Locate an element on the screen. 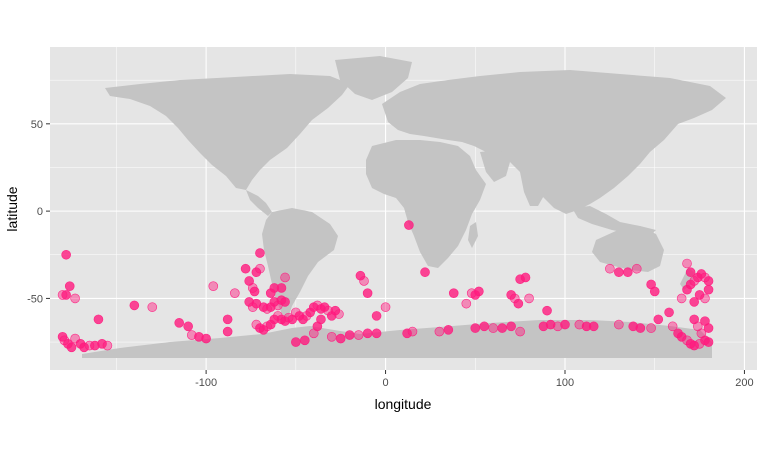 This screenshot has width=767, height=459. y-axis-ticks: -50 0 50 is located at coordinates (38, 212).